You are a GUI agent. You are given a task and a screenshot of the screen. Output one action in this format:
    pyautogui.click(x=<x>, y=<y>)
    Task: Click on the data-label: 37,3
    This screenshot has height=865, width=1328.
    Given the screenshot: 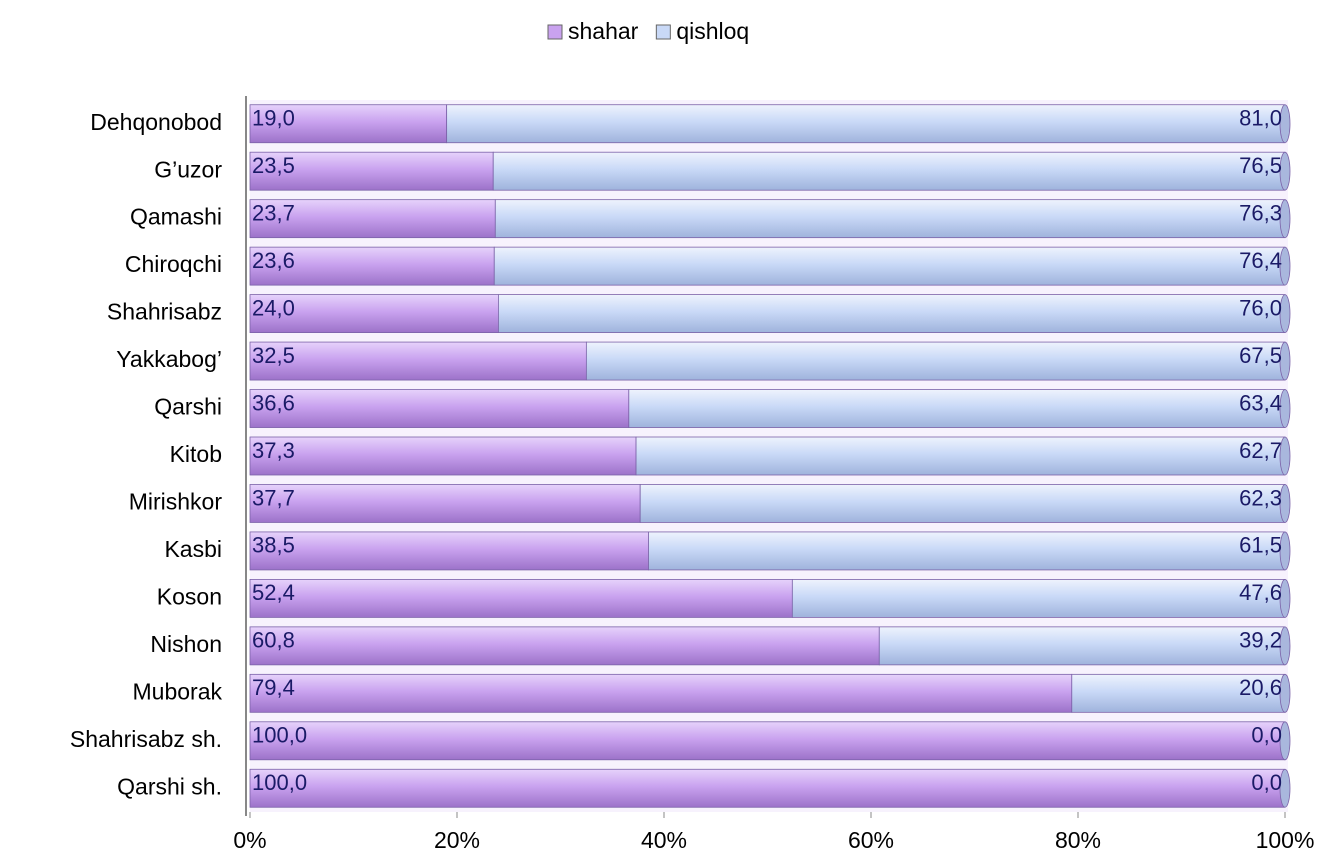 What is the action you would take?
    pyautogui.click(x=273, y=450)
    